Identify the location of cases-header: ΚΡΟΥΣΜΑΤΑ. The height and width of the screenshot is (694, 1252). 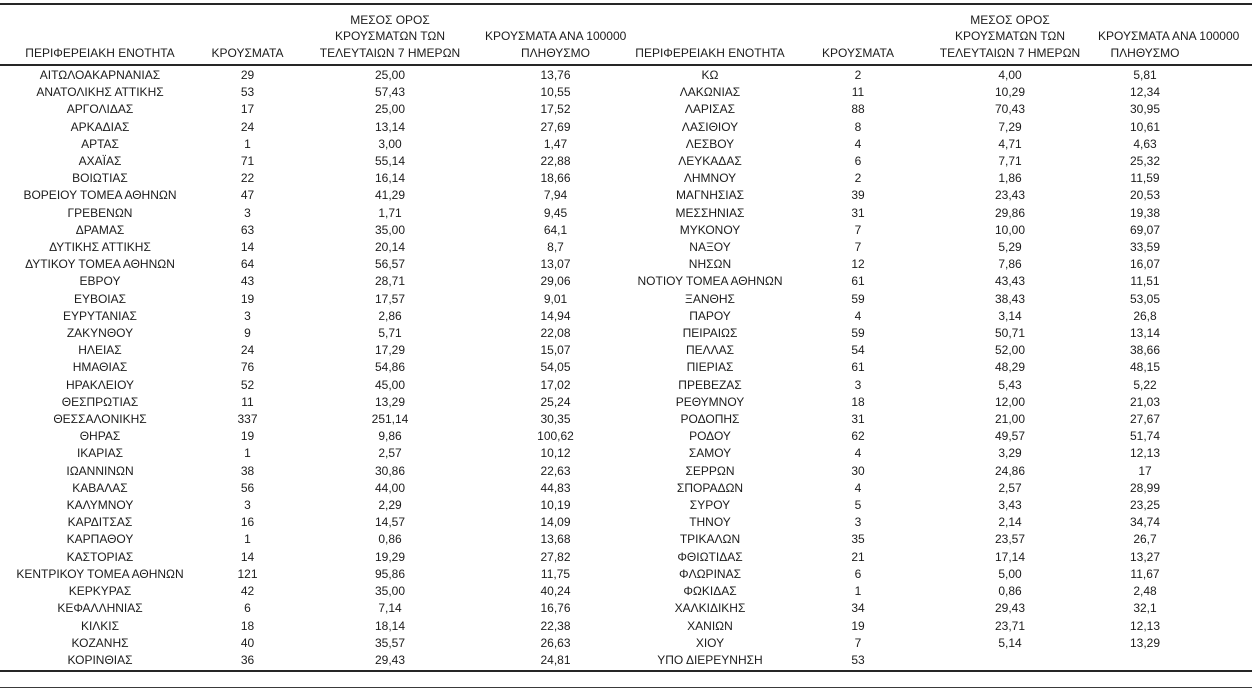
(858, 52).